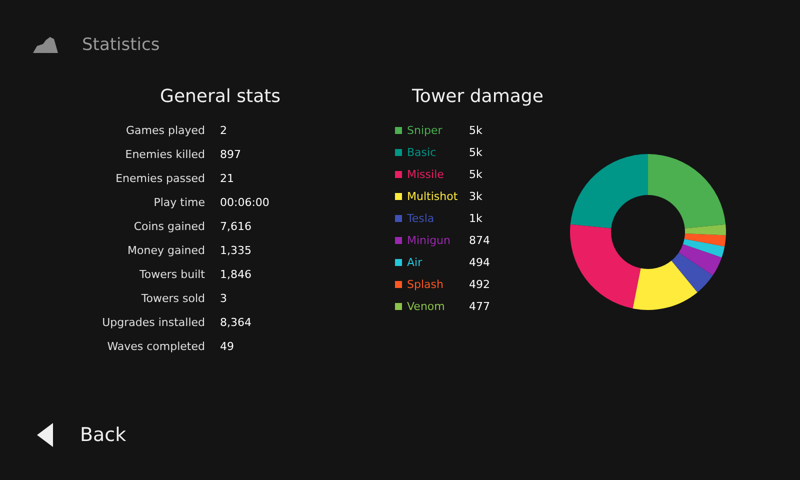 The width and height of the screenshot is (800, 480). What do you see at coordinates (425, 174) in the screenshot?
I see `legend-label: Missile` at bounding box center [425, 174].